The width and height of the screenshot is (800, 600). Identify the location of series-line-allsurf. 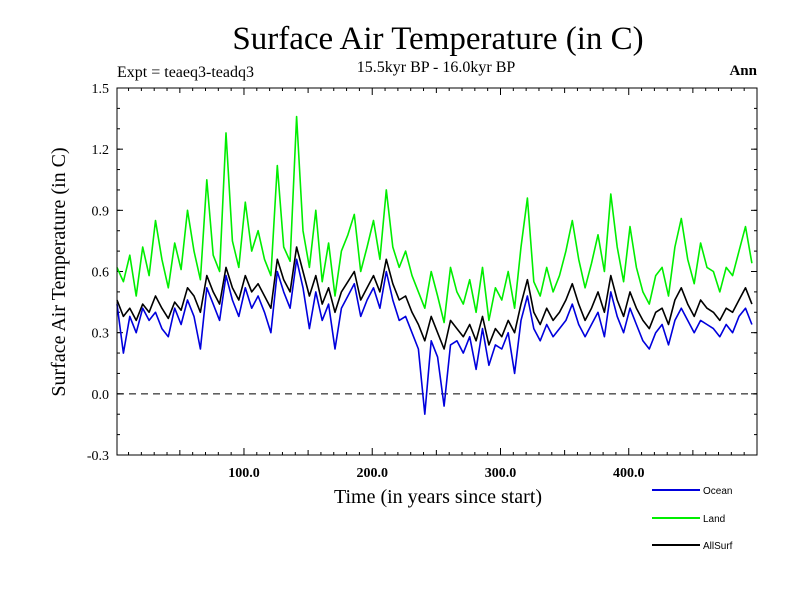
(434, 298).